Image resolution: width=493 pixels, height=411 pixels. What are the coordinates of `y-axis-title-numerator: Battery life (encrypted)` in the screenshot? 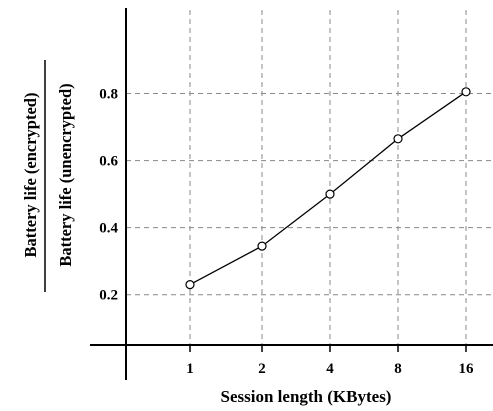 It's located at (30, 175).